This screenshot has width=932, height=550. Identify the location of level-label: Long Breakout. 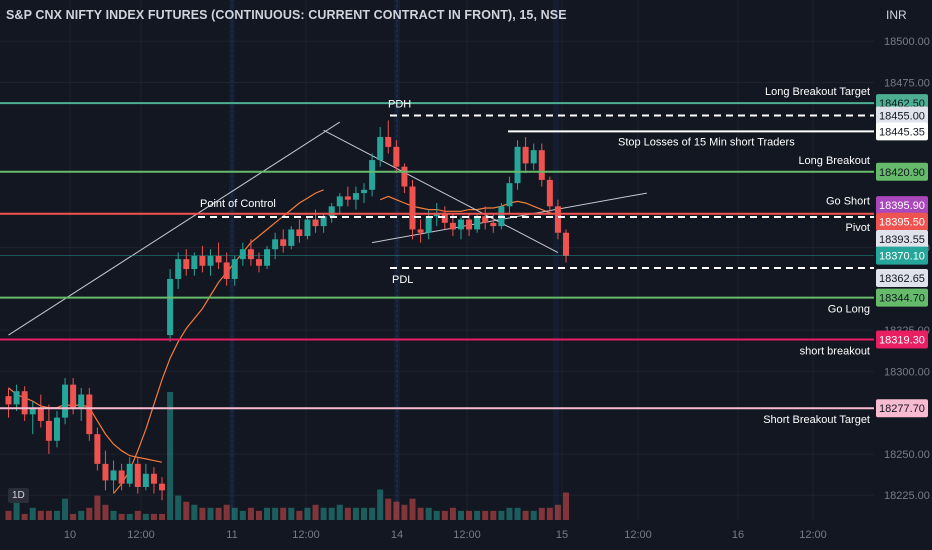
(834, 161).